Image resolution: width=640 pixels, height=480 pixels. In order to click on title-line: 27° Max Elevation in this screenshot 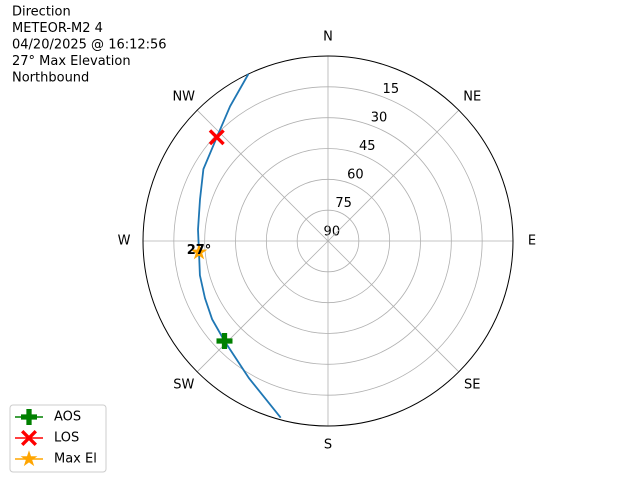, I will do `click(71, 61)`.